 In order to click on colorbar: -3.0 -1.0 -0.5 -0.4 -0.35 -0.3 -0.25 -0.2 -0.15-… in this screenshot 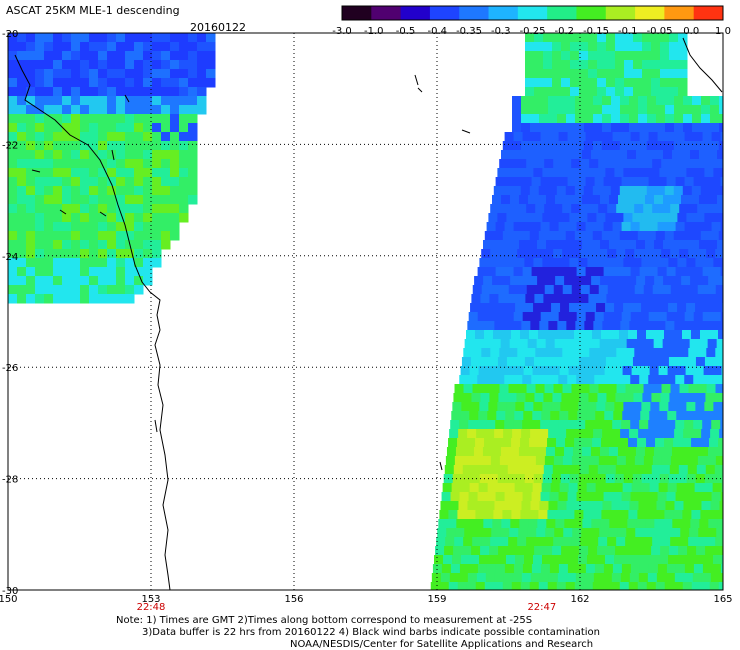, I will do `click(531, 21)`.